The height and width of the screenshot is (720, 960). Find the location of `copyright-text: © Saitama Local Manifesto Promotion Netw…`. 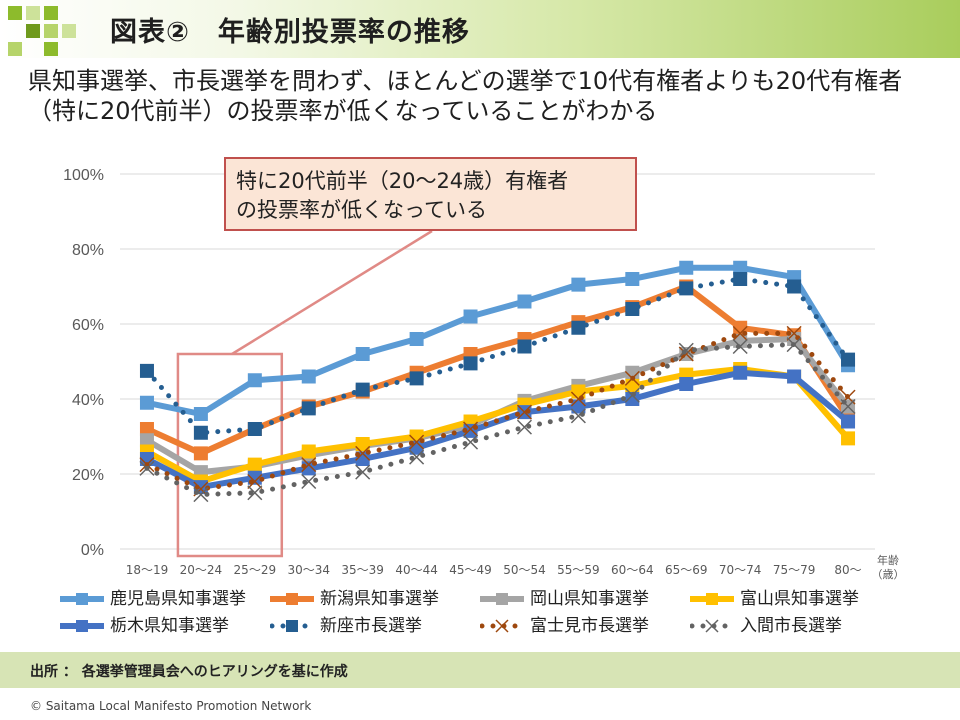

copyright-text: © Saitama Local Manifesto Promotion Netw… is located at coordinates (171, 706).